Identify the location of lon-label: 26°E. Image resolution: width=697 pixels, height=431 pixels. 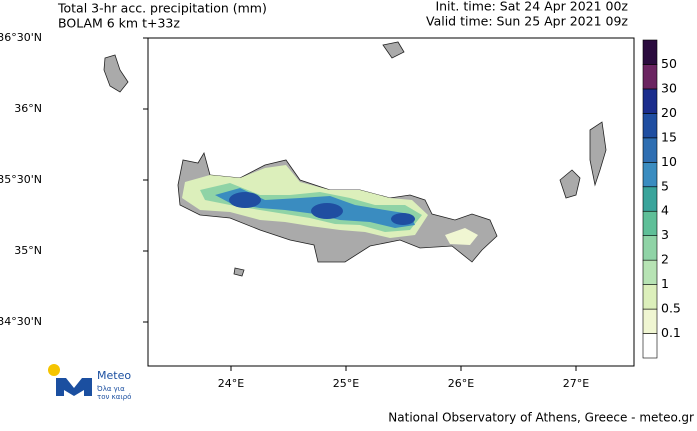
(461, 383).